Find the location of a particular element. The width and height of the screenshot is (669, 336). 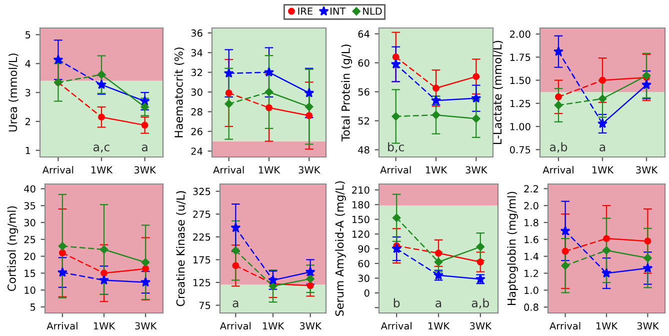

y-axis-title: Serum Amyloid-A (mg/L) is located at coordinates (340, 248).